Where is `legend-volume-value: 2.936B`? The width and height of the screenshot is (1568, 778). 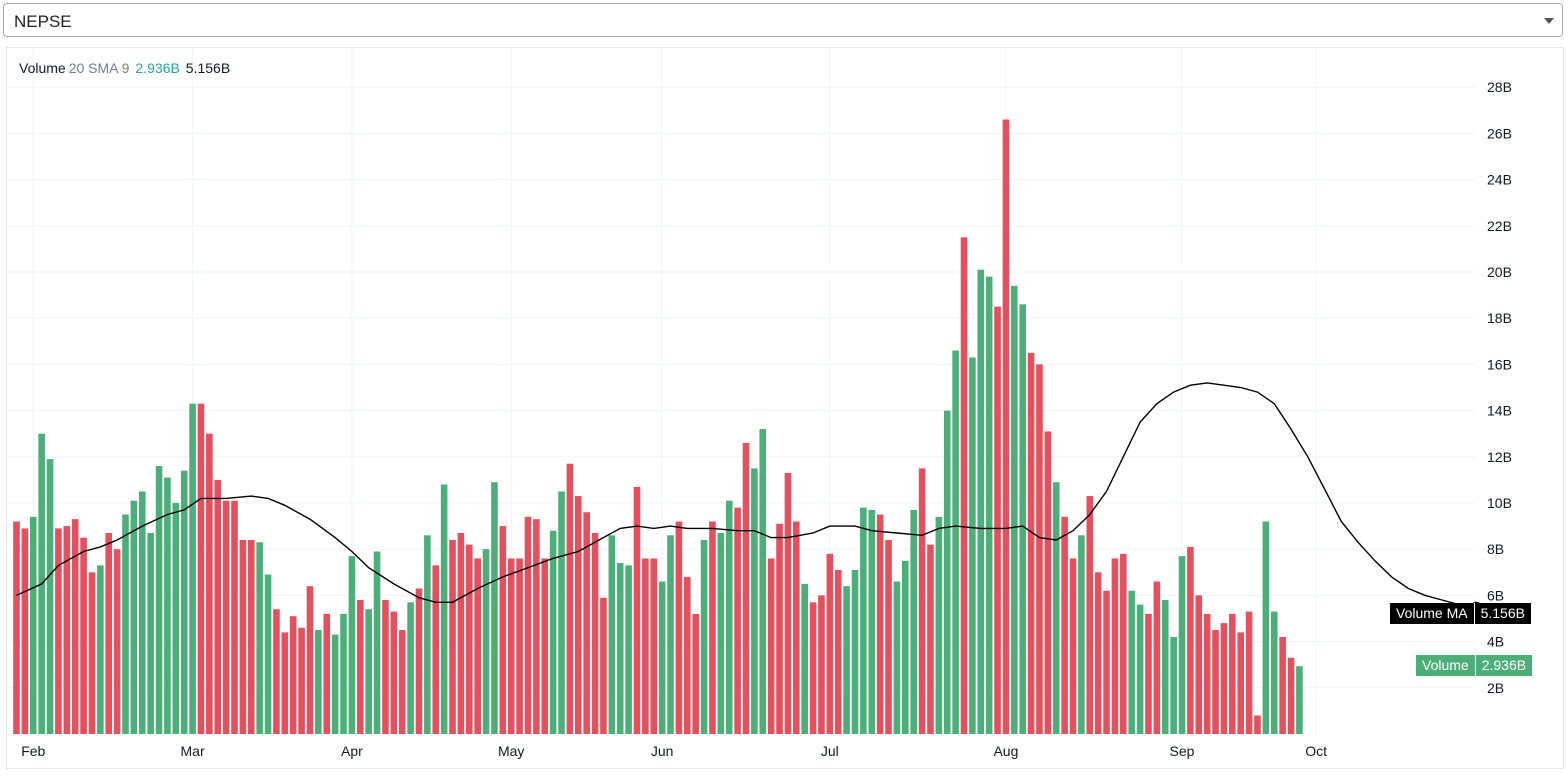 legend-volume-value: 2.936B is located at coordinates (157, 68).